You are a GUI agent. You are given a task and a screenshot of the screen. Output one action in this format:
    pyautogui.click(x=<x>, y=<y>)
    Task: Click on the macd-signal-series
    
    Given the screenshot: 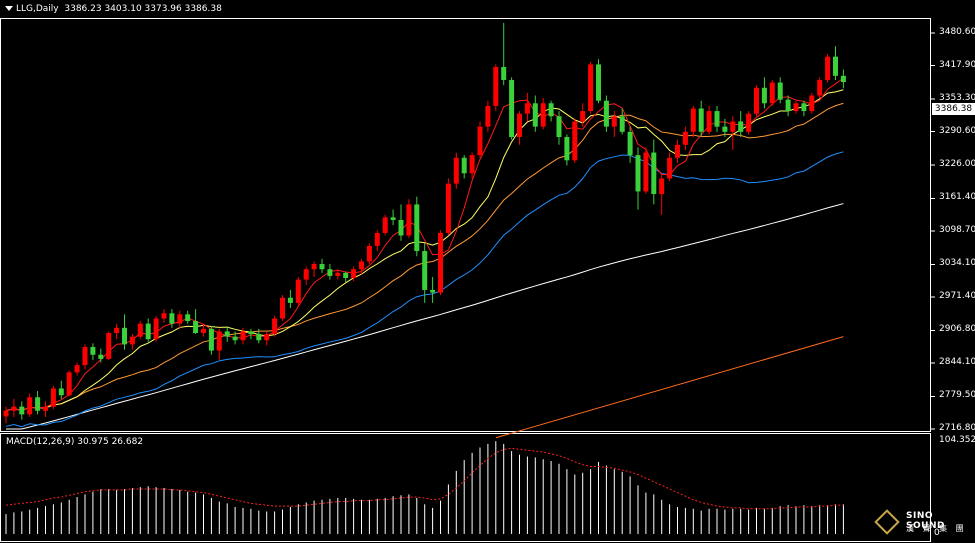 What is the action you would take?
    pyautogui.click(x=424, y=478)
    